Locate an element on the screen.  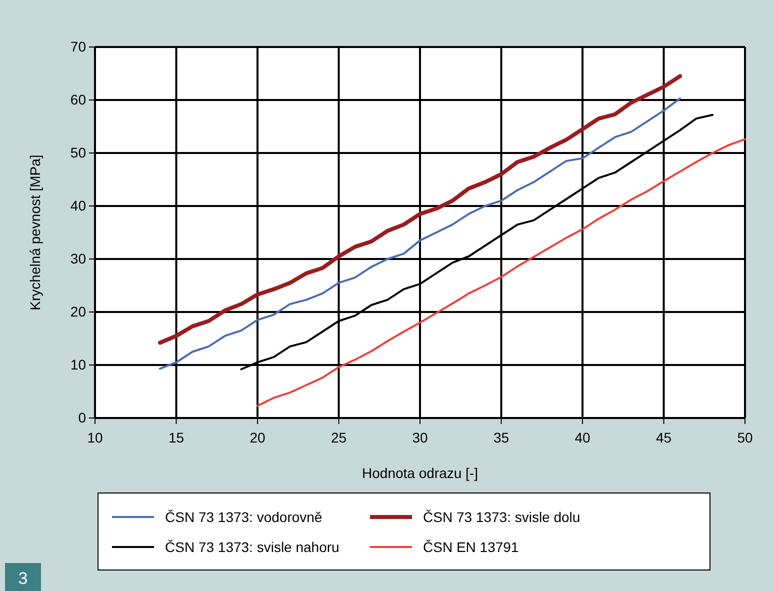
legend-label: ČSN 73 1373: svisle nahoru is located at coordinates (252, 547).